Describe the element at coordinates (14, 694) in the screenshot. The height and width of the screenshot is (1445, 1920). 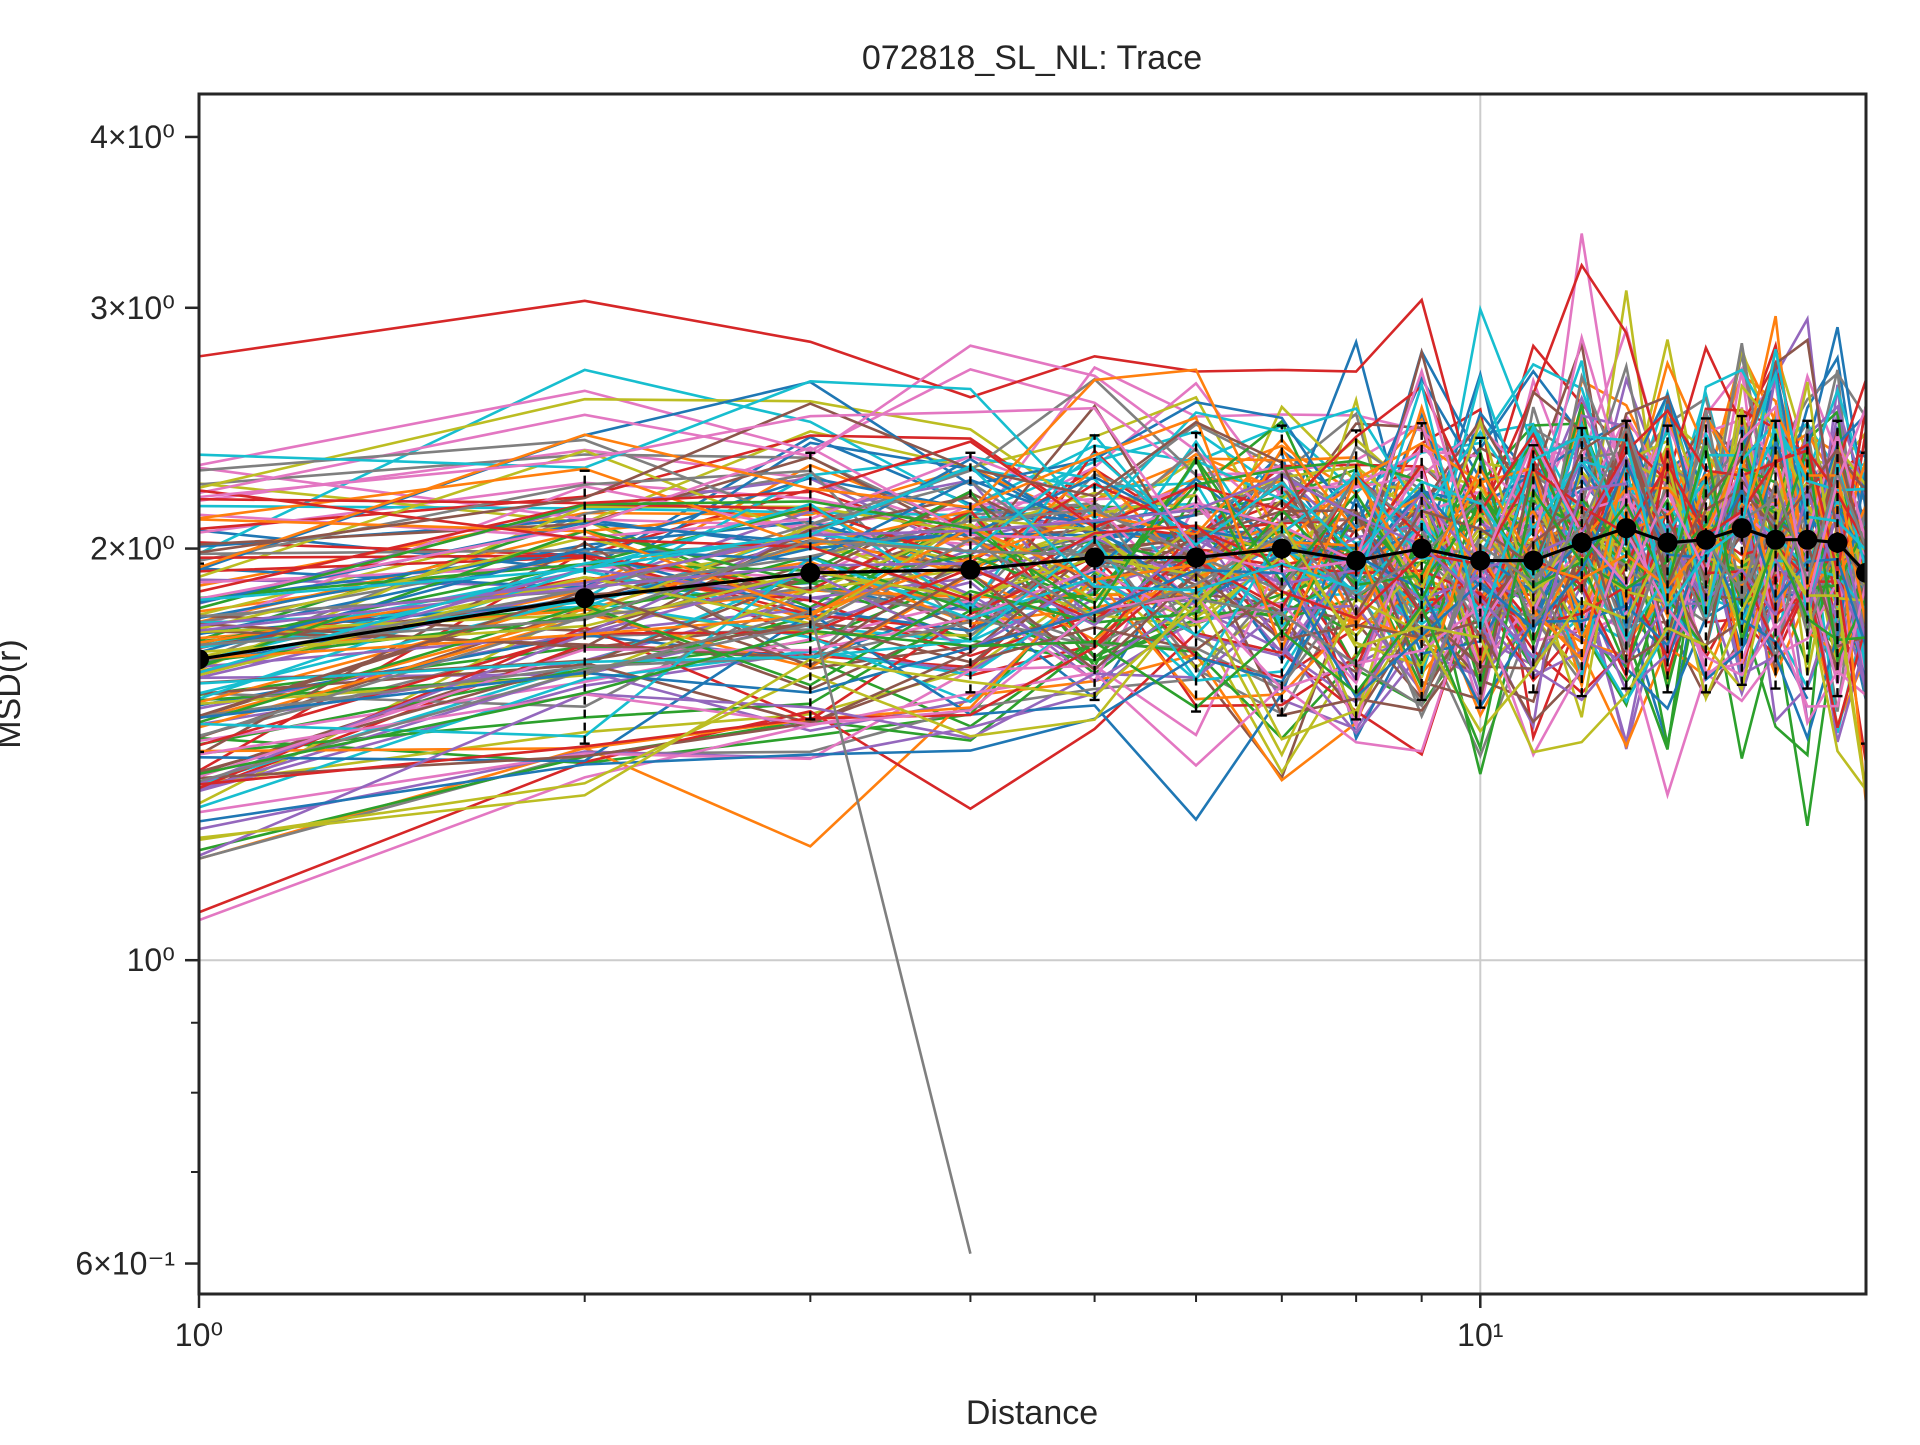
I see `y-axis-label: MSD(r)` at that location.